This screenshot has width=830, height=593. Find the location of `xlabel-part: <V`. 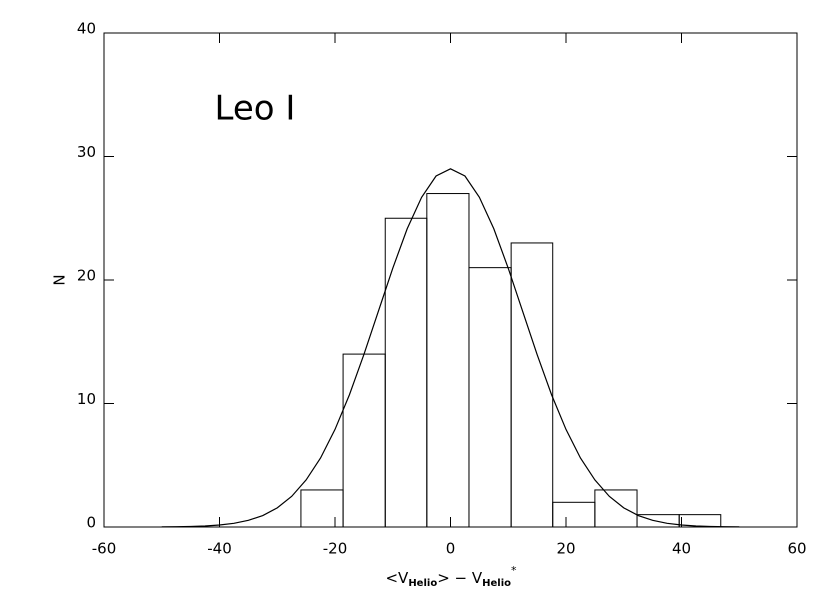

xlabel-part: <V is located at coordinates (397, 578).